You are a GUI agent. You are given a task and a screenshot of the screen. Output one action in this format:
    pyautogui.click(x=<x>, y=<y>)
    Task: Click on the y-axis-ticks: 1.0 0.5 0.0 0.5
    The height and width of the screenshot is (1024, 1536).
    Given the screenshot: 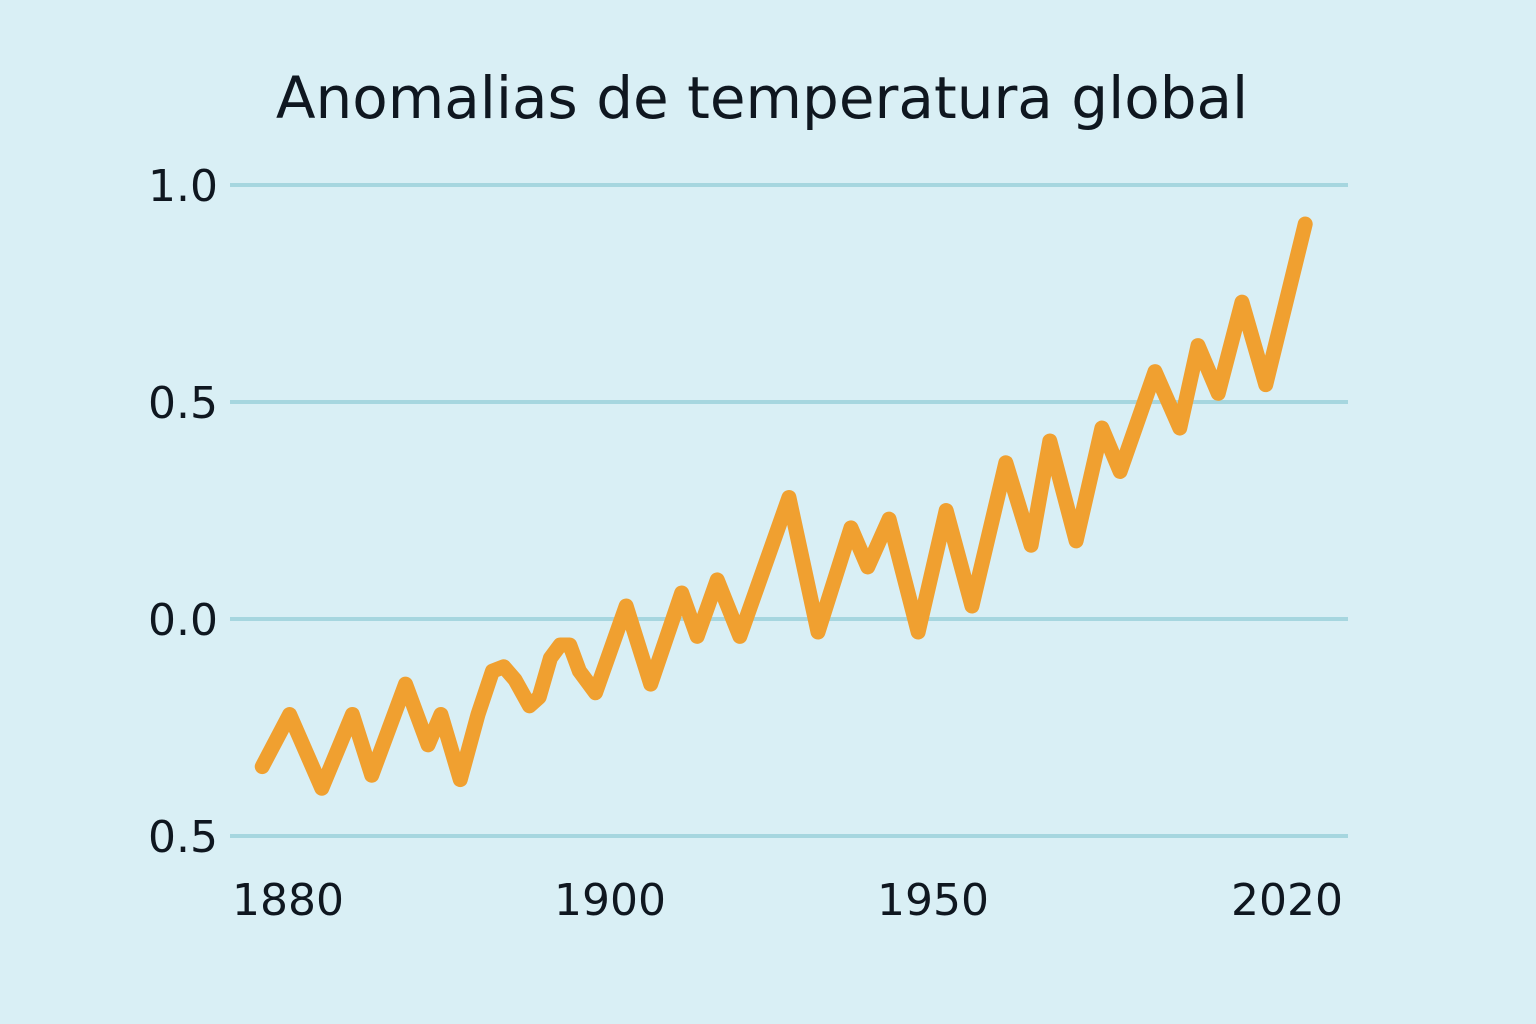 What is the action you would take?
    pyautogui.click(x=183, y=512)
    